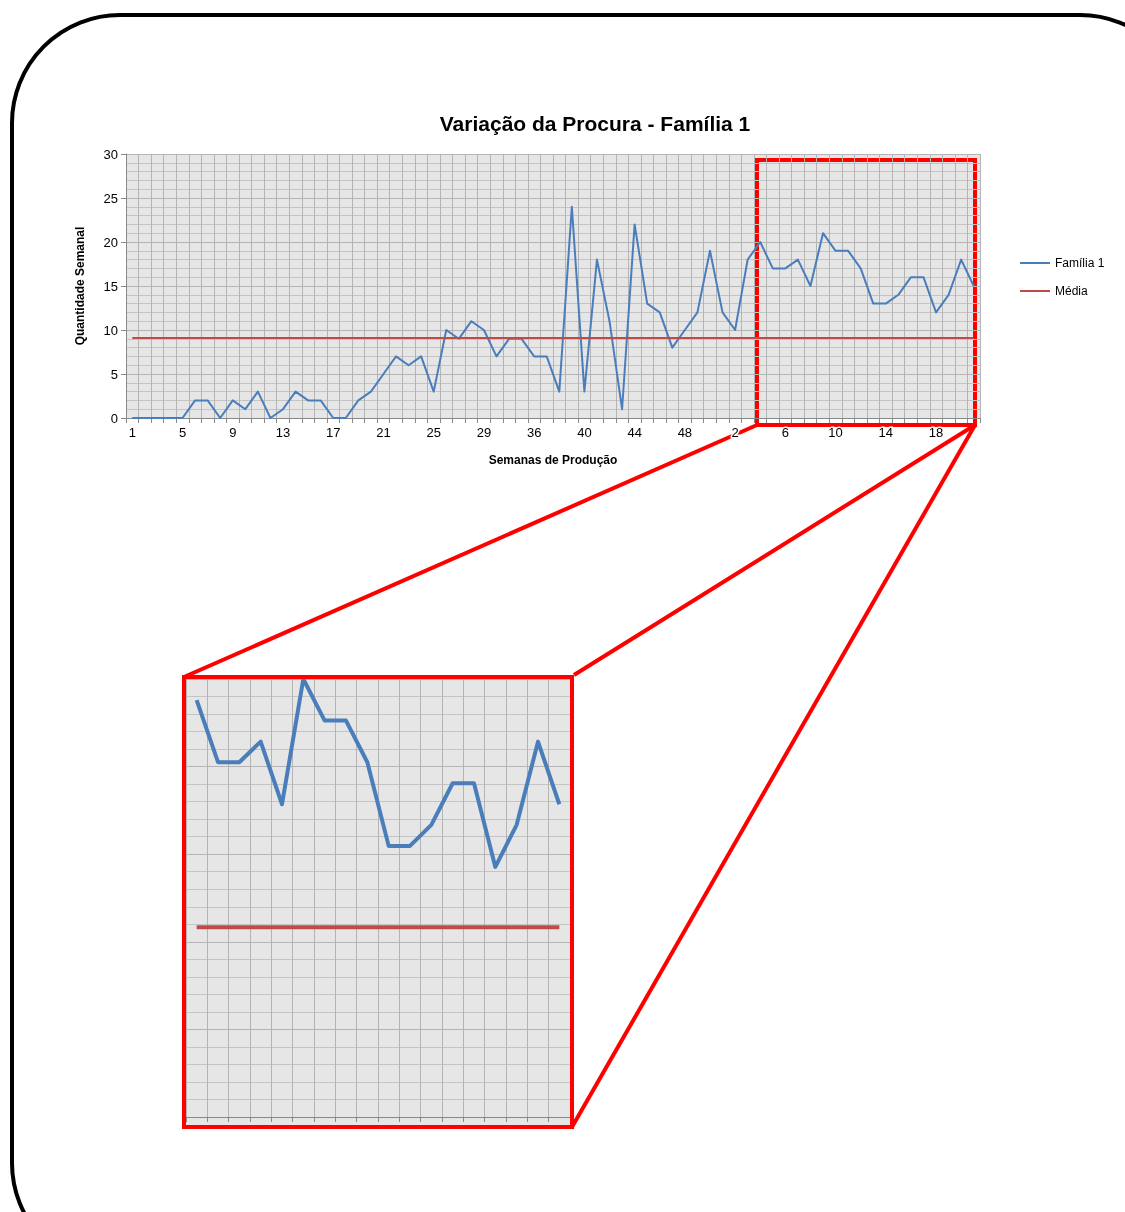 Image resolution: width=1125 pixels, height=1212 pixels. Describe the element at coordinates (110, 286) in the screenshot. I see `y-tick-label: 15` at that location.